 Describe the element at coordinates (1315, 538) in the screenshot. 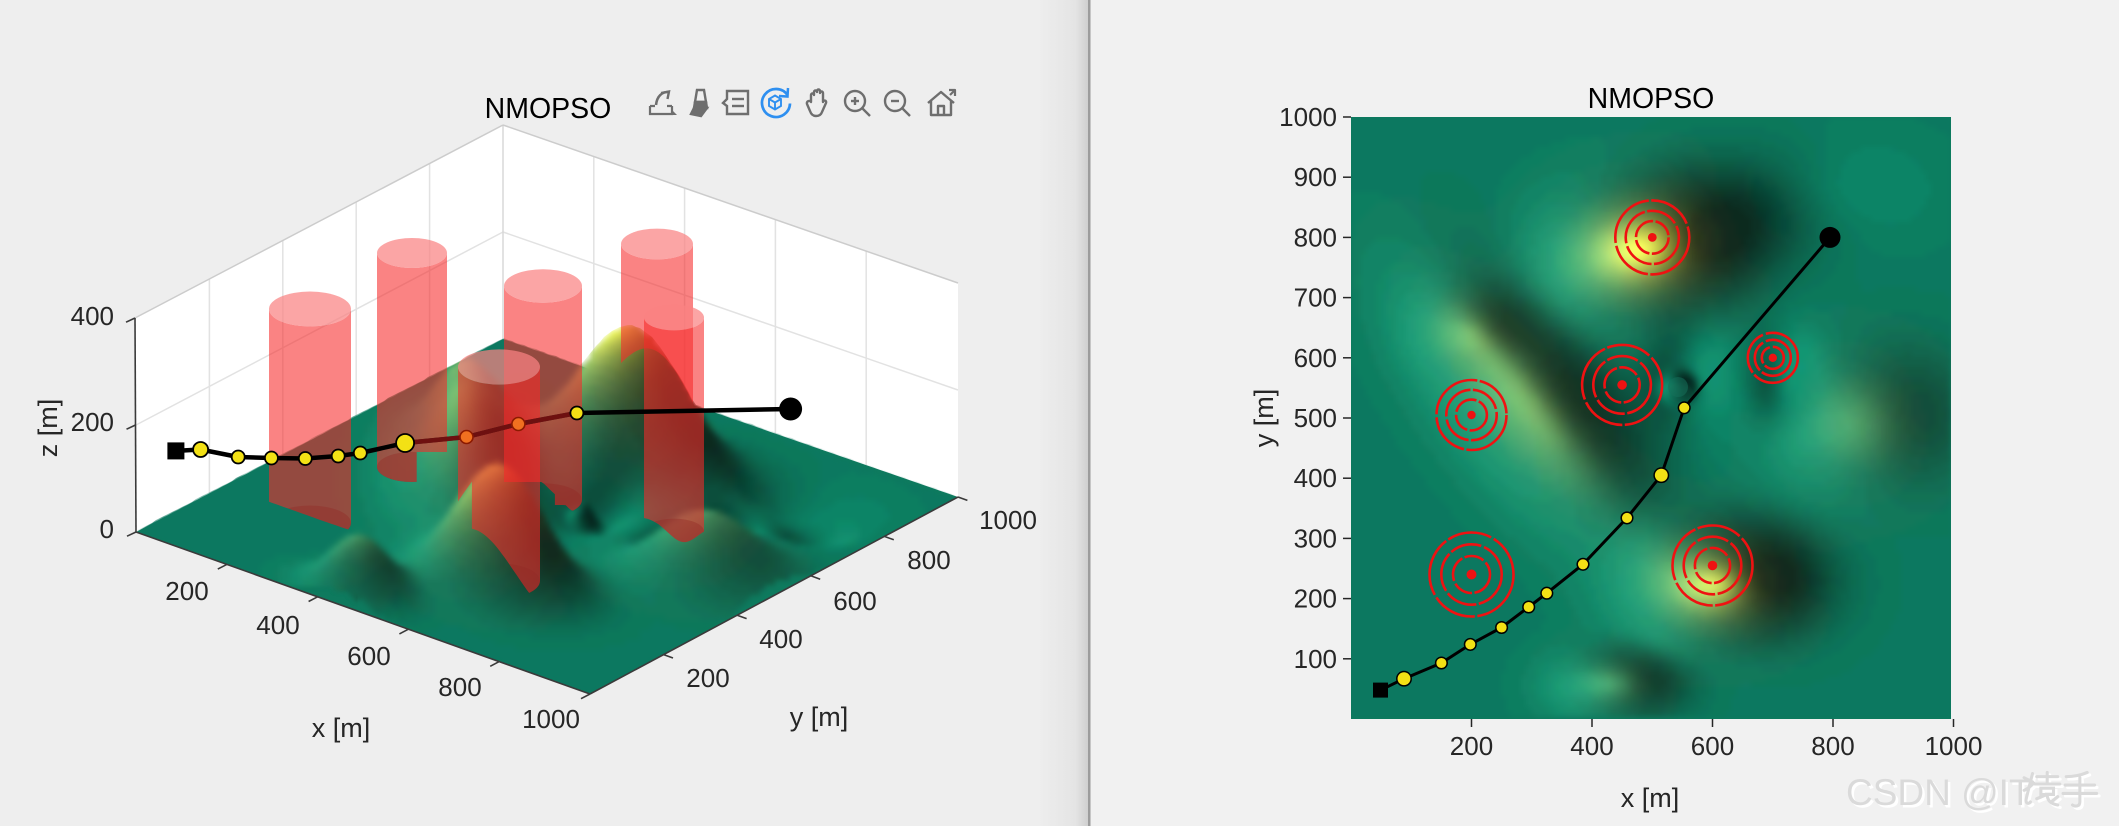

I see `svg-text: 300` at that location.